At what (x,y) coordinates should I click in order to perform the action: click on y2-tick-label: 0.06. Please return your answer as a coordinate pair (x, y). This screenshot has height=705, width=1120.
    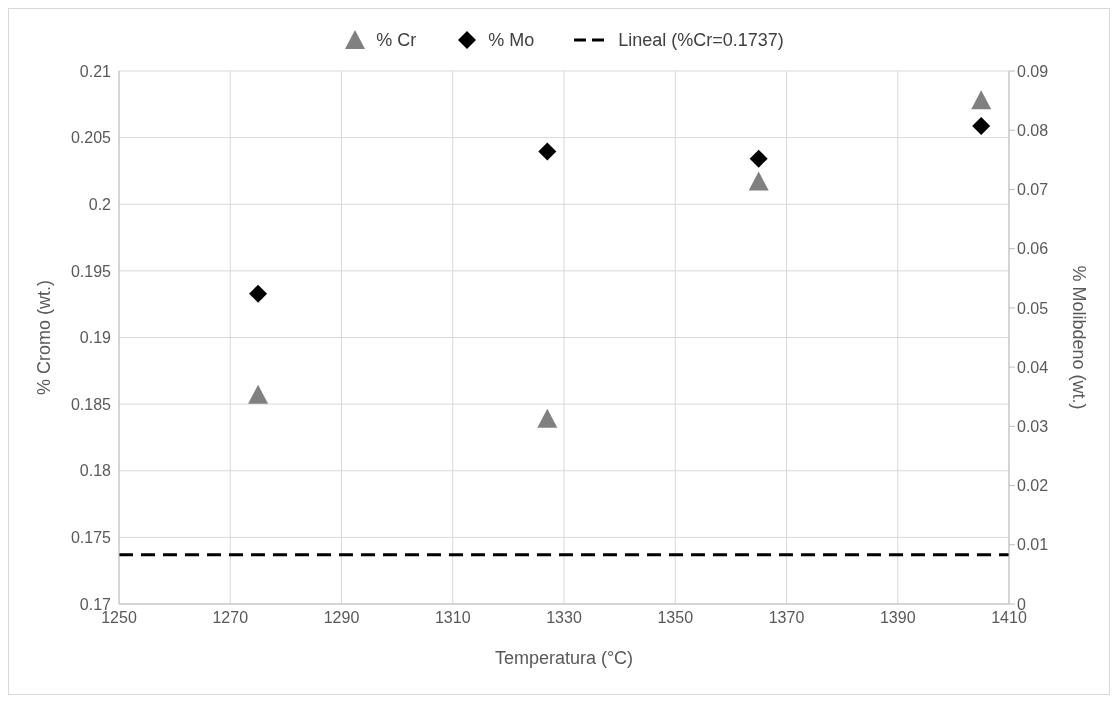
    Looking at the image, I should click on (1033, 249).